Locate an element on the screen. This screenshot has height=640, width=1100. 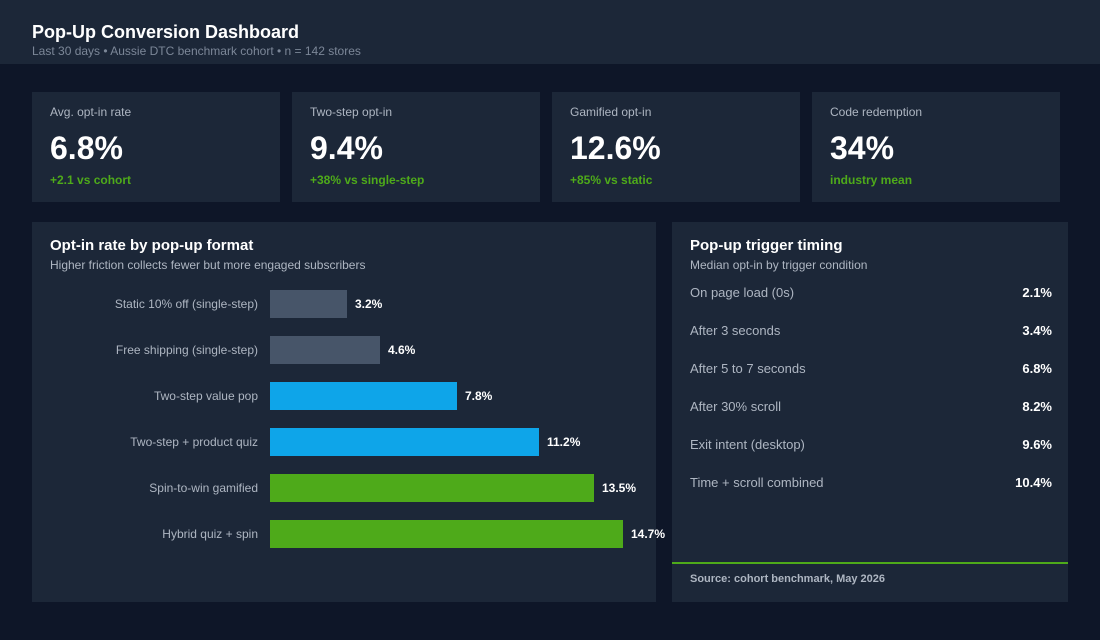
bar-category-label: Static 10% off (single-step) is located at coordinates (186, 304).